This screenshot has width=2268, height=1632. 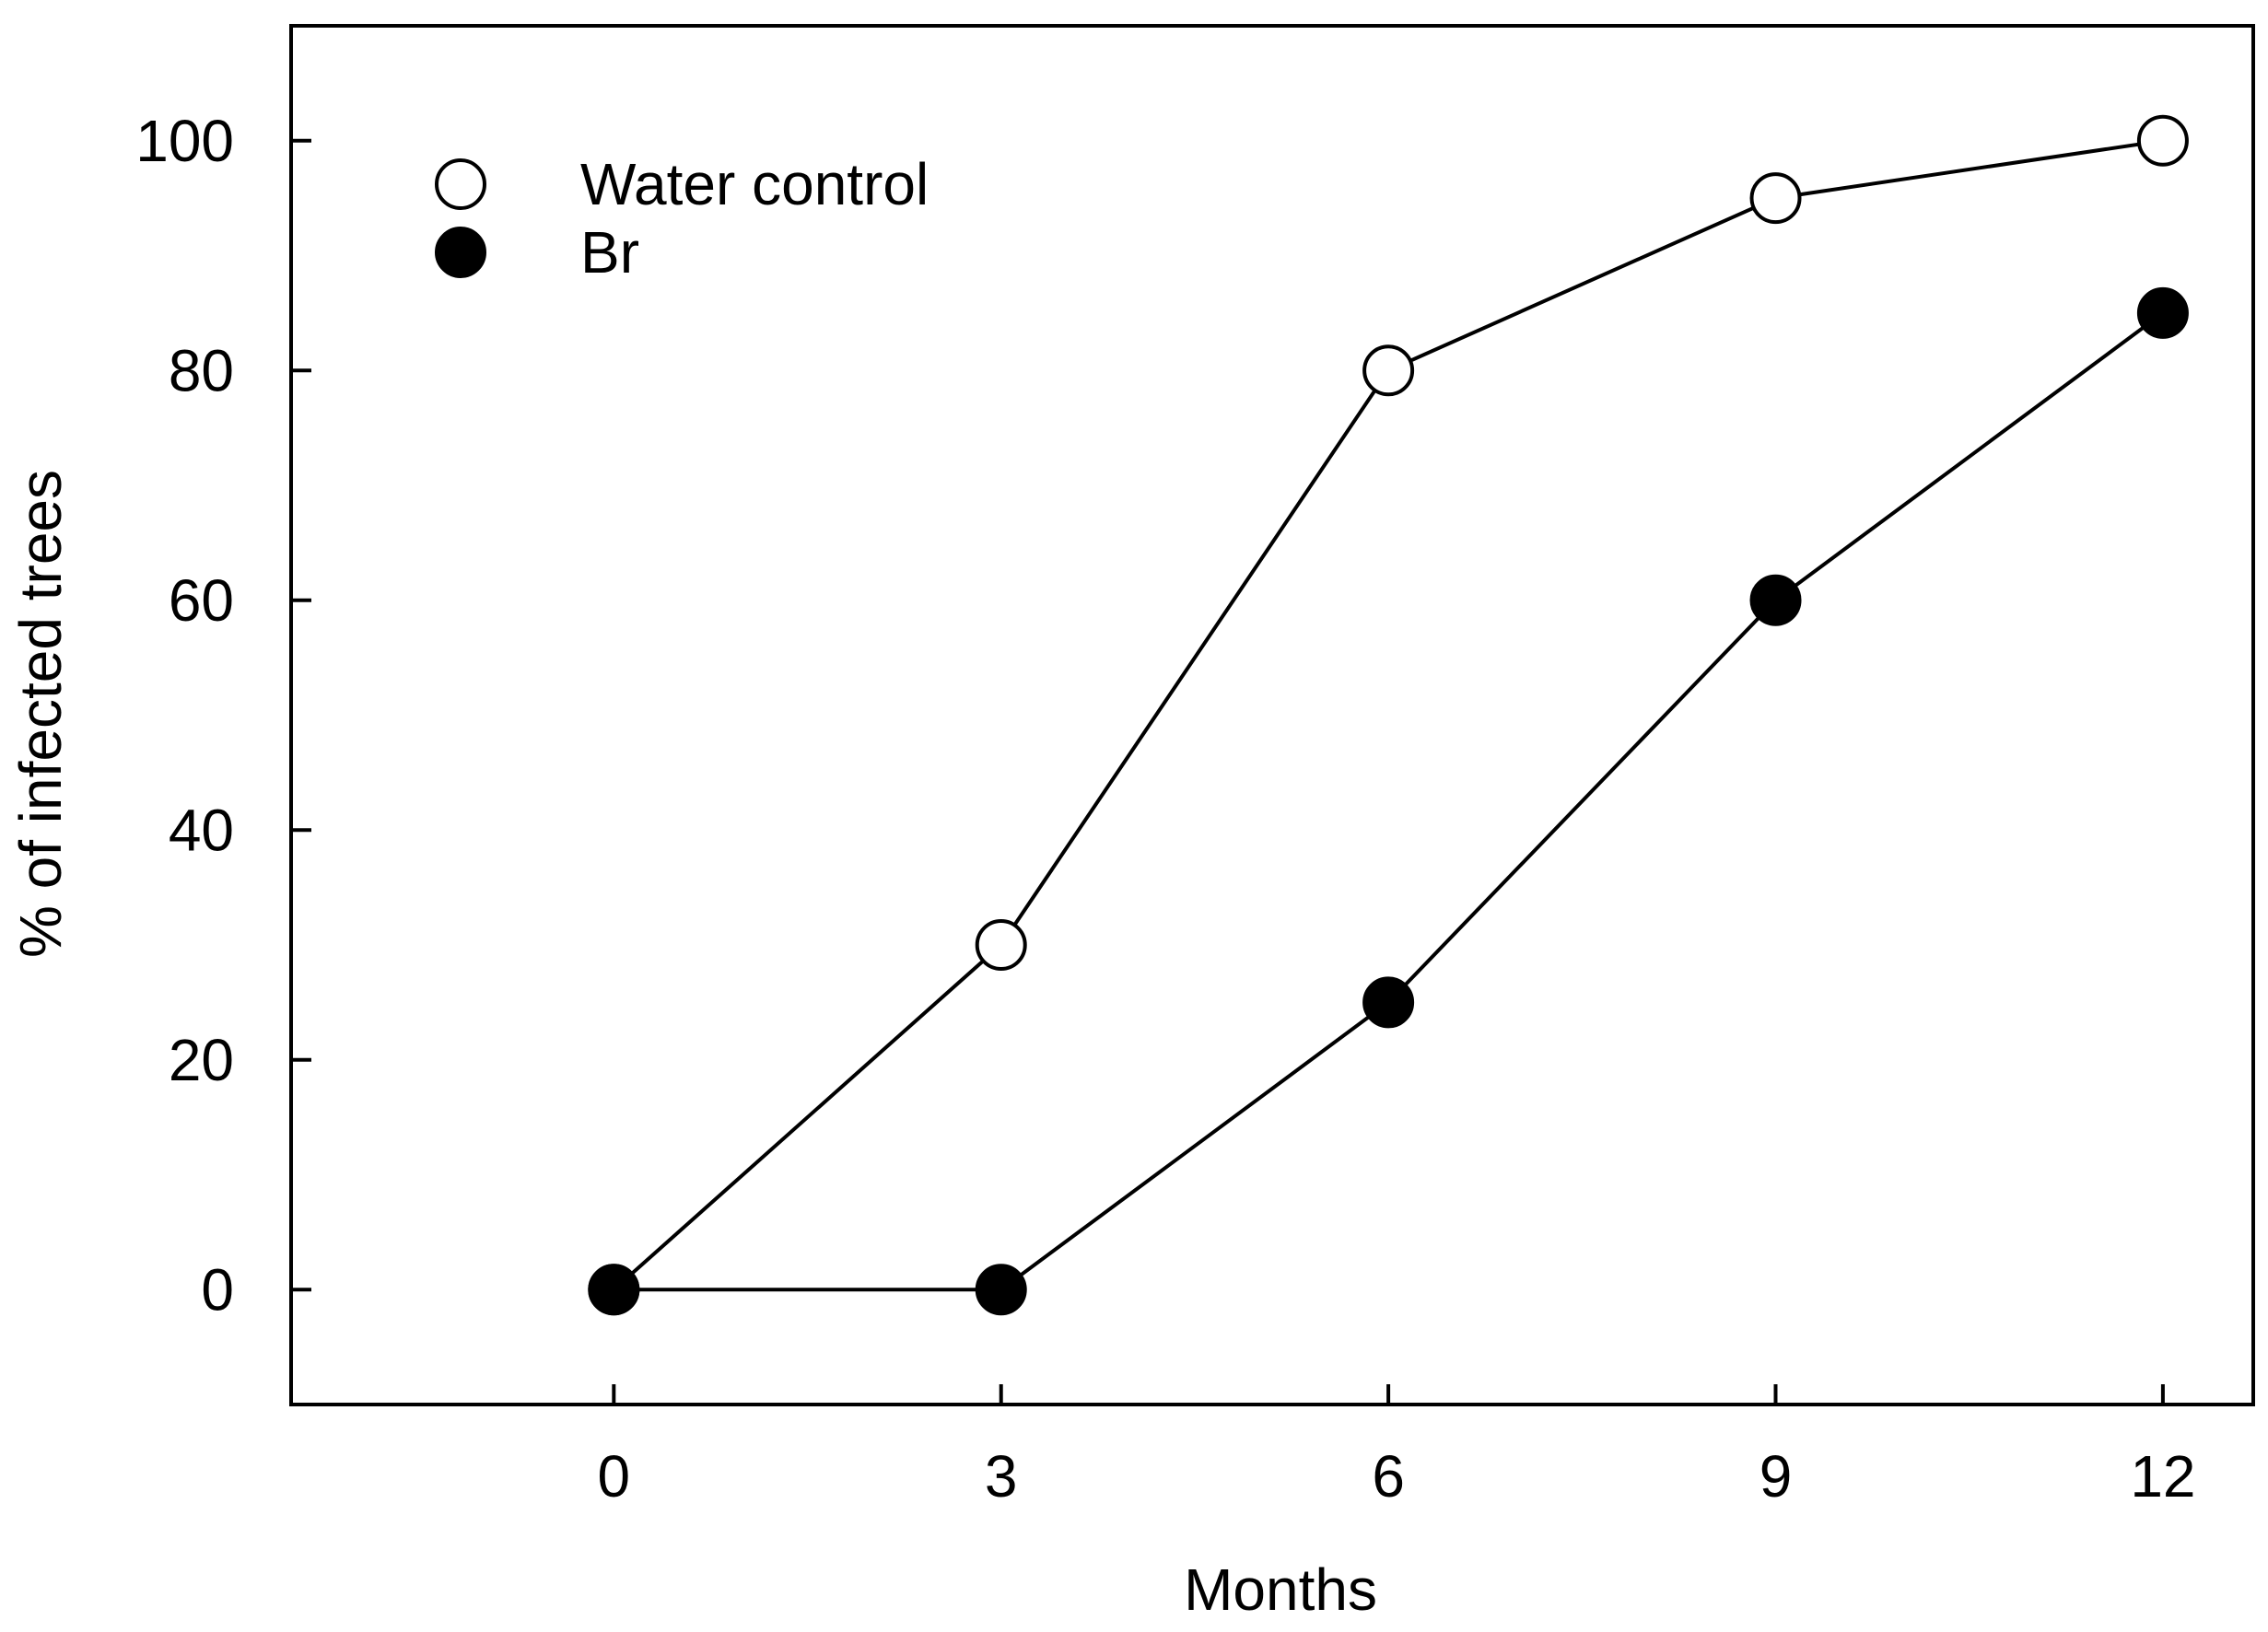 I want to click on x-tick-label: 3, so click(x=1001, y=1476).